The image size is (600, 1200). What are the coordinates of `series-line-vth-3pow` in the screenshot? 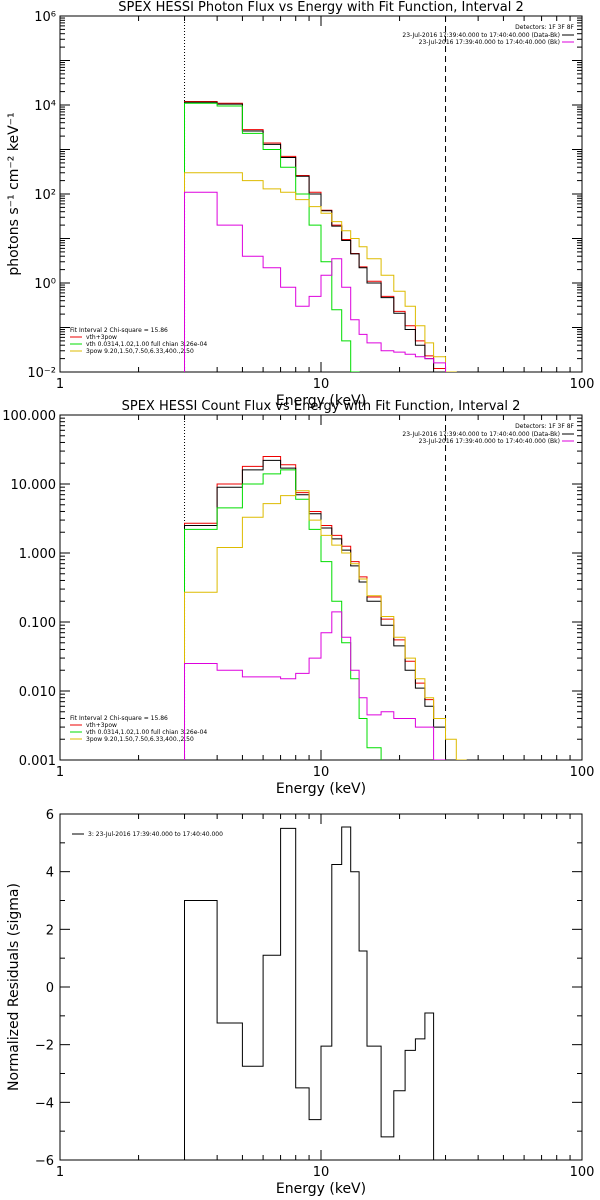 It's located at (315, 236).